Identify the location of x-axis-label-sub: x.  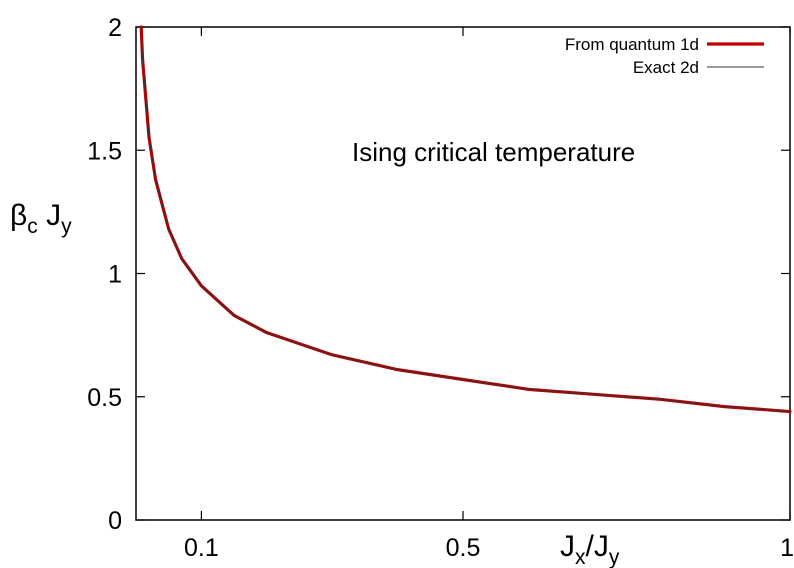
(580, 557).